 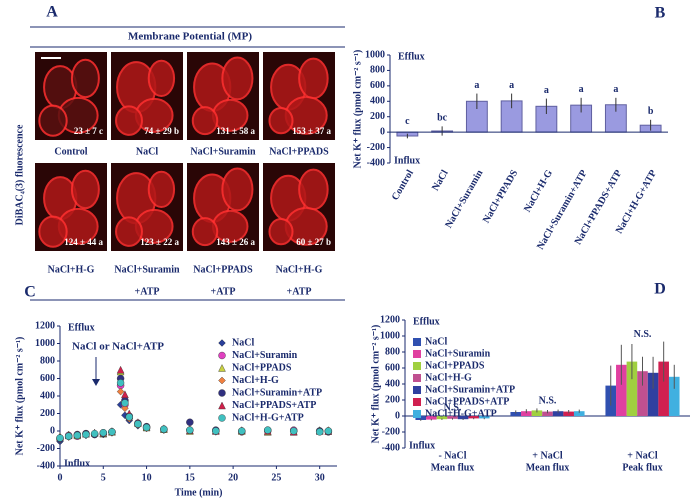 I want to click on x-tick-label: 30, so click(x=320, y=477).